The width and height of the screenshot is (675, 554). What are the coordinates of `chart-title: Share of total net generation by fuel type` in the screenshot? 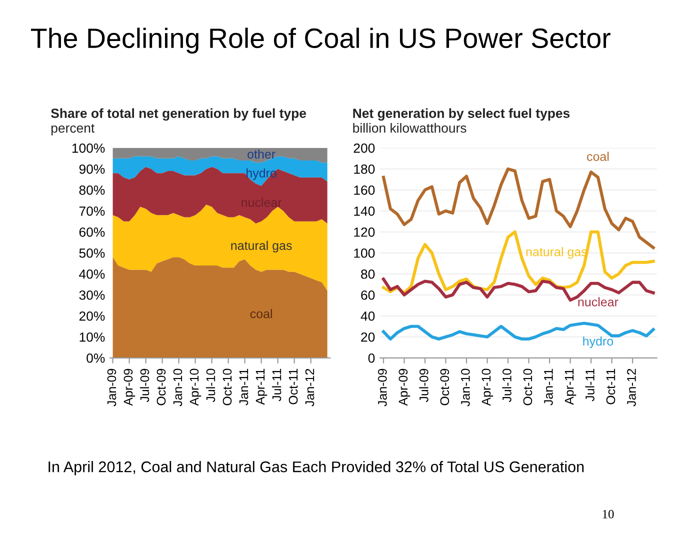 It's located at (178, 114).